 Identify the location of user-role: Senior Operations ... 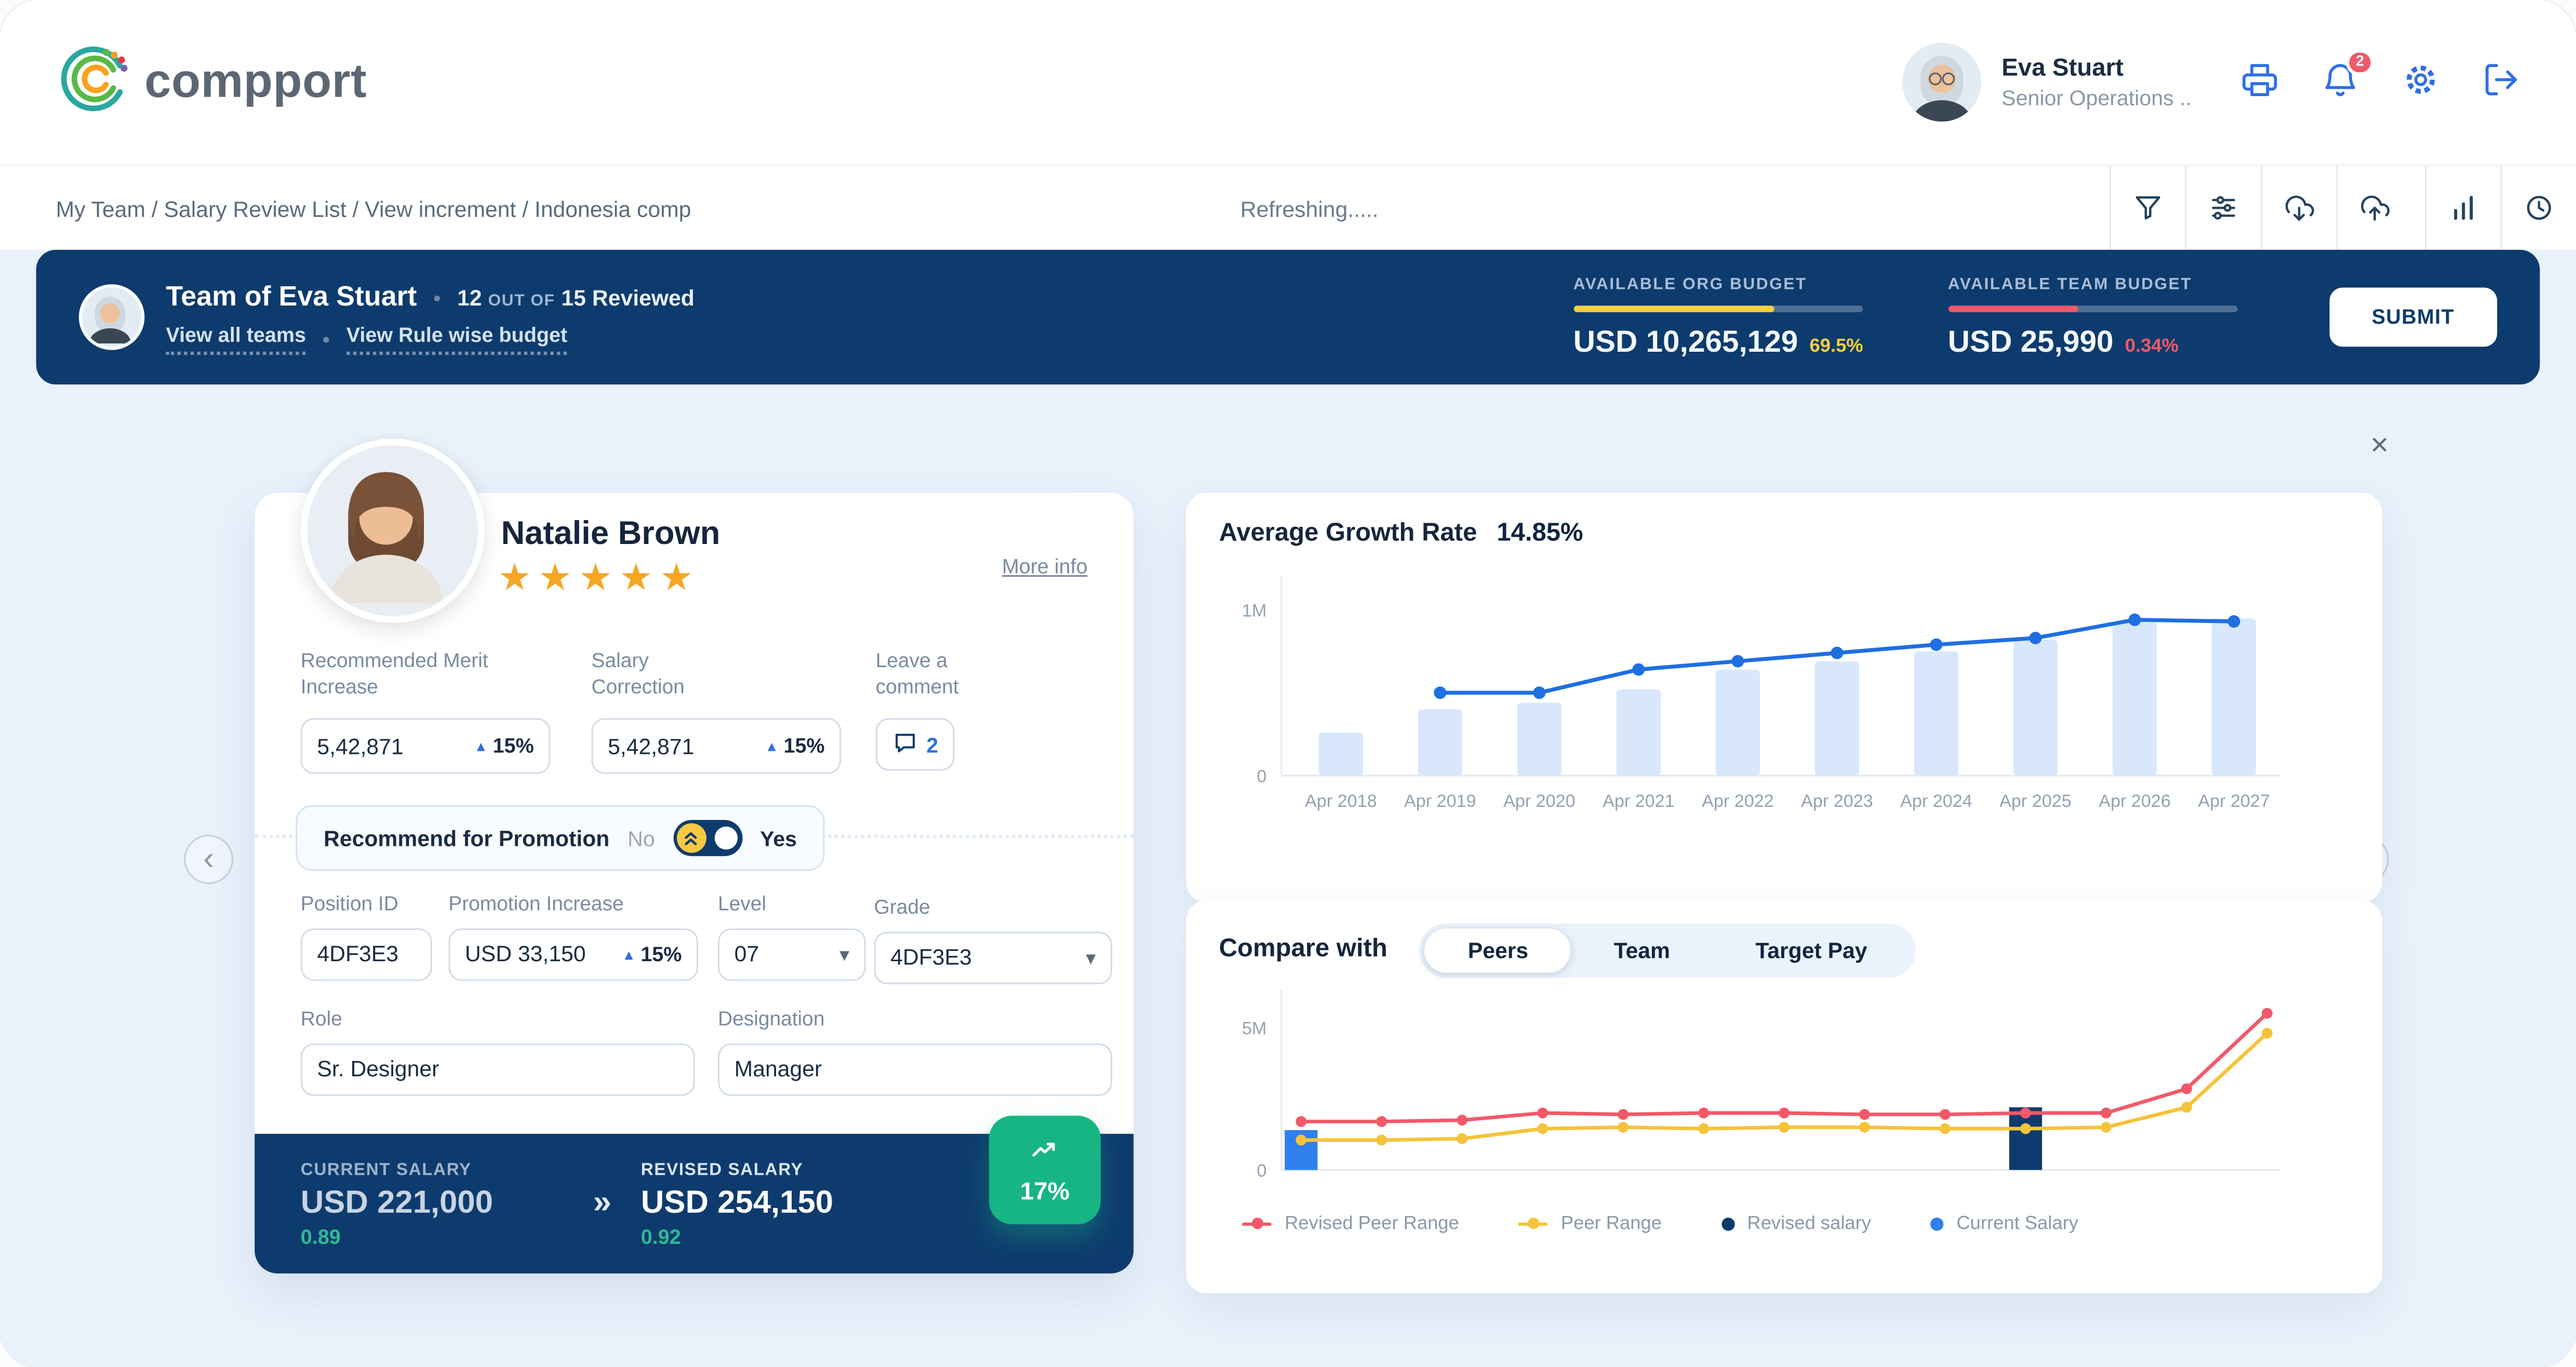
(2096, 98).